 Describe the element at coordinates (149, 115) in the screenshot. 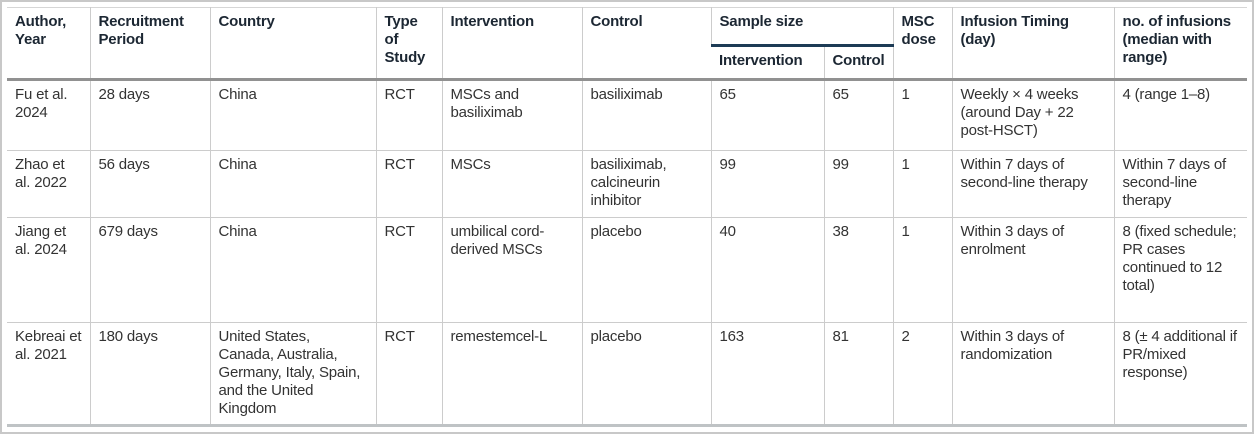

I see `cell-recruitment-period: 28 days` at that location.